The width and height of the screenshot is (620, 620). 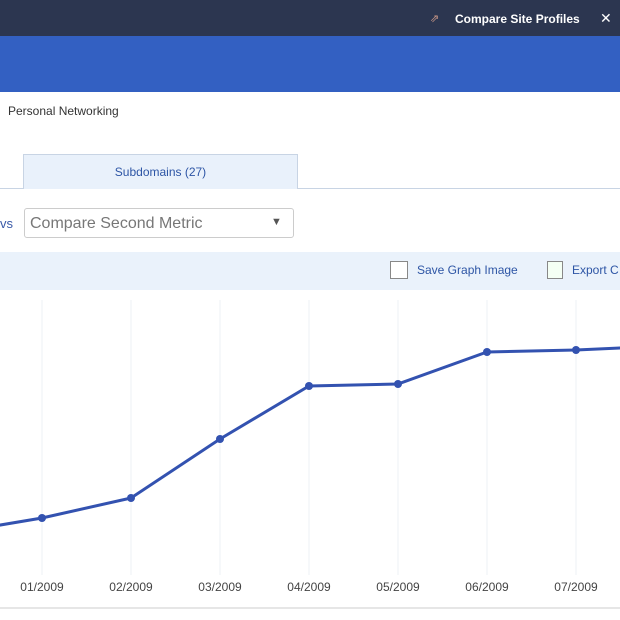 What do you see at coordinates (310, 188) in the screenshot?
I see `tab-line` at bounding box center [310, 188].